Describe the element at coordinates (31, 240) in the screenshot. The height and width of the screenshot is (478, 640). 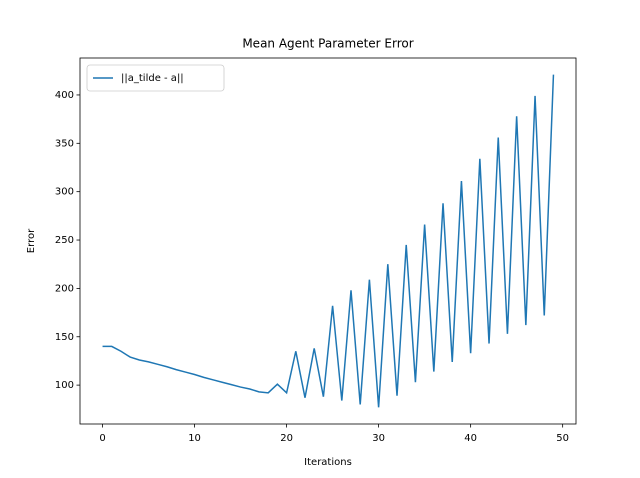
I see `y-axis-label: Error` at that location.